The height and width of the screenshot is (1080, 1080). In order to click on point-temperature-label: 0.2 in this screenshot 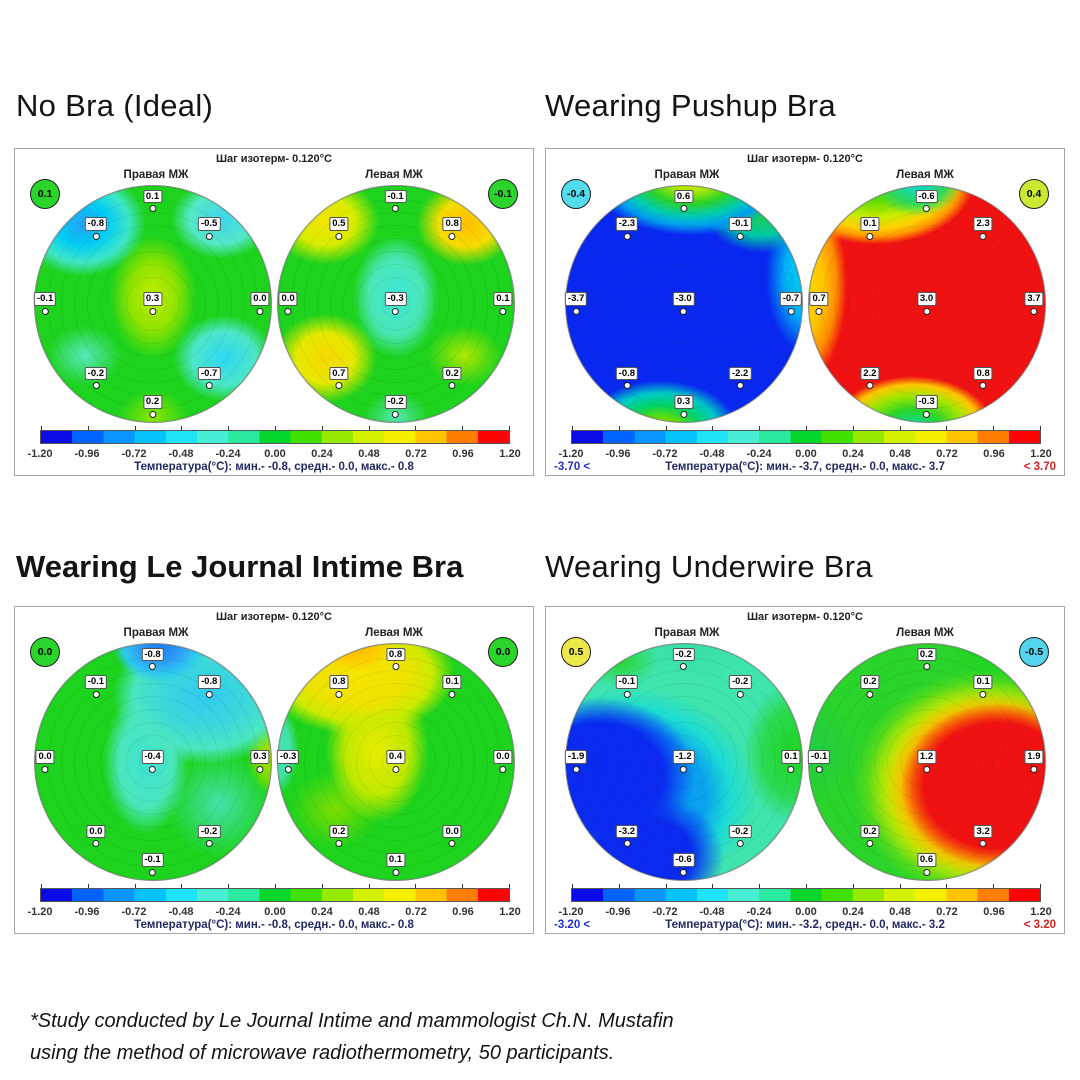, I will do `click(152, 401)`.